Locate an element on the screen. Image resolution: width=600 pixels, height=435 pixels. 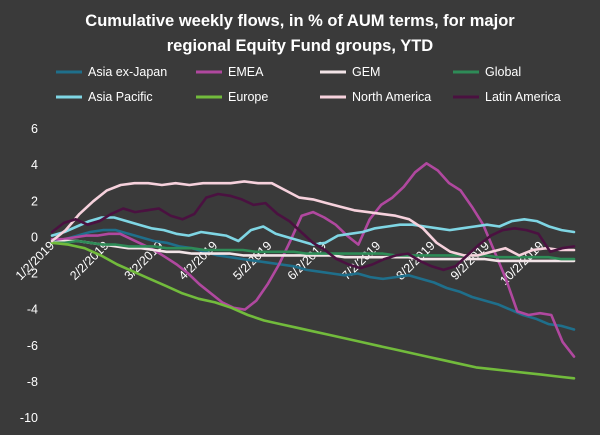
legend-item-latin-america: Latin America is located at coordinates (507, 97).